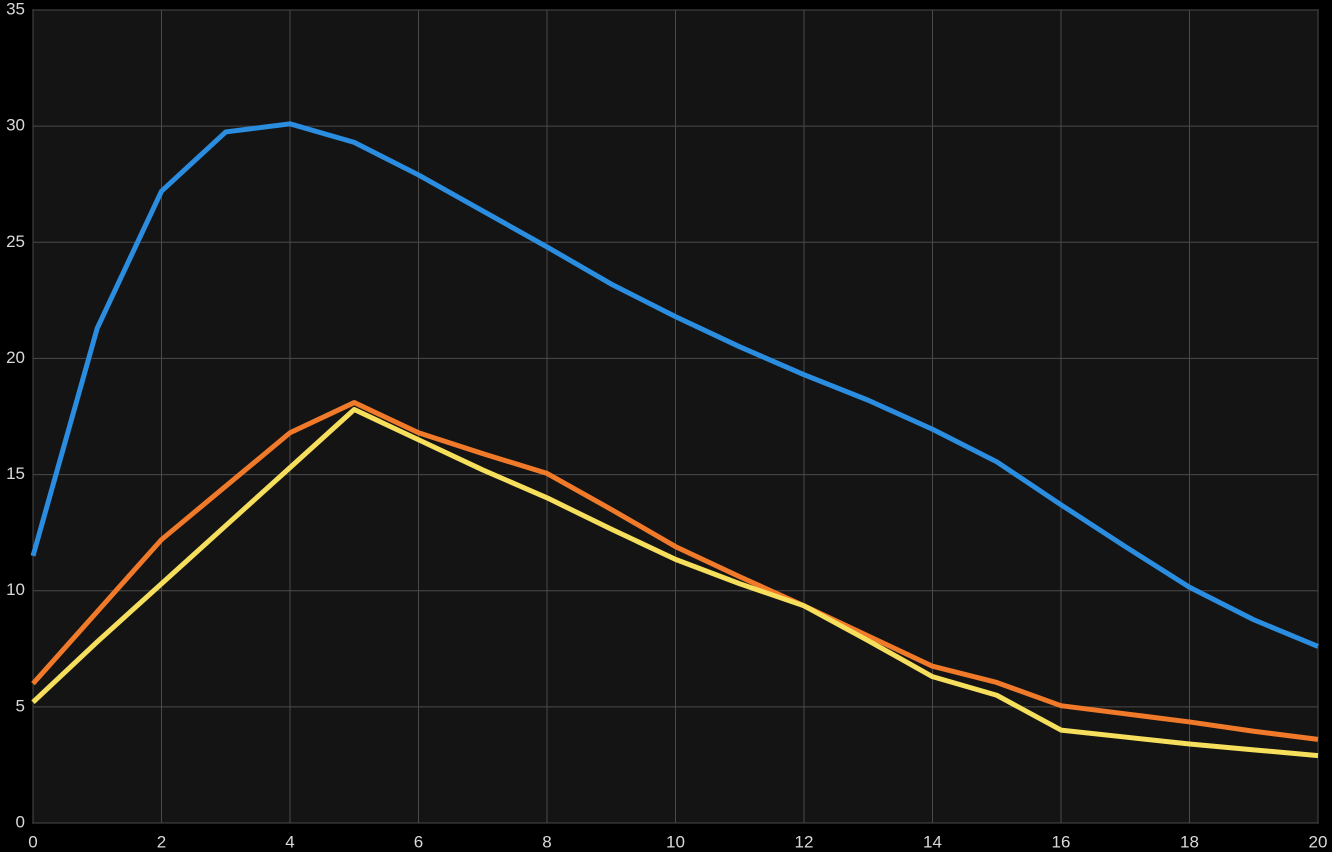  What do you see at coordinates (15, 473) in the screenshot?
I see `y-tick-label: 15` at bounding box center [15, 473].